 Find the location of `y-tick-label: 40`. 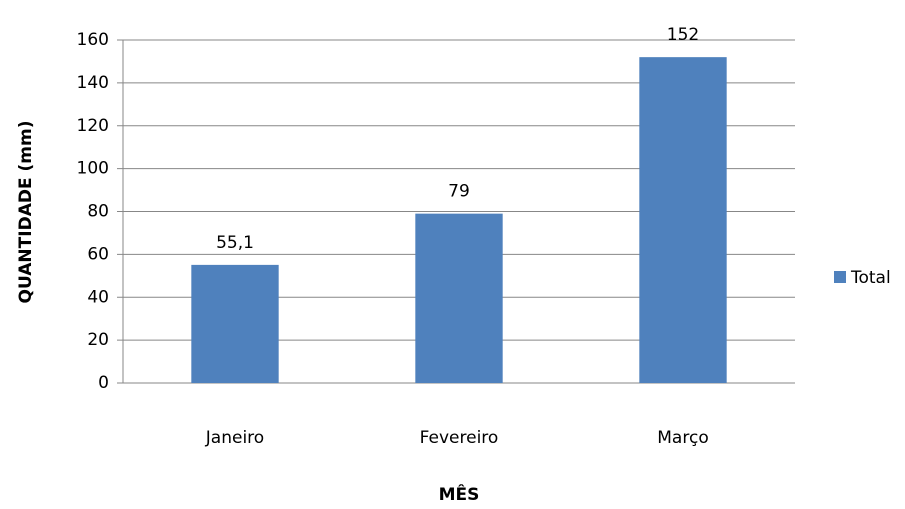

y-tick-label: 40 is located at coordinates (98, 297).